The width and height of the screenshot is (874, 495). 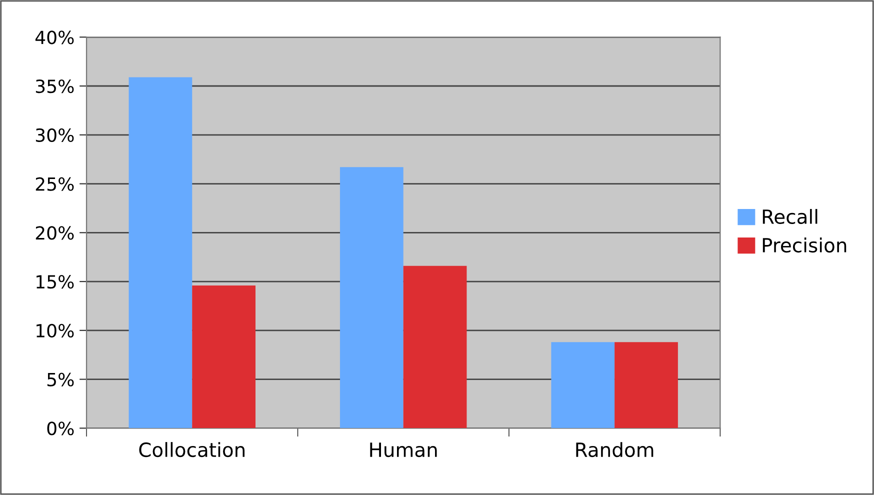 What do you see at coordinates (55, 331) in the screenshot?
I see `y-tick-label: 10%` at bounding box center [55, 331].